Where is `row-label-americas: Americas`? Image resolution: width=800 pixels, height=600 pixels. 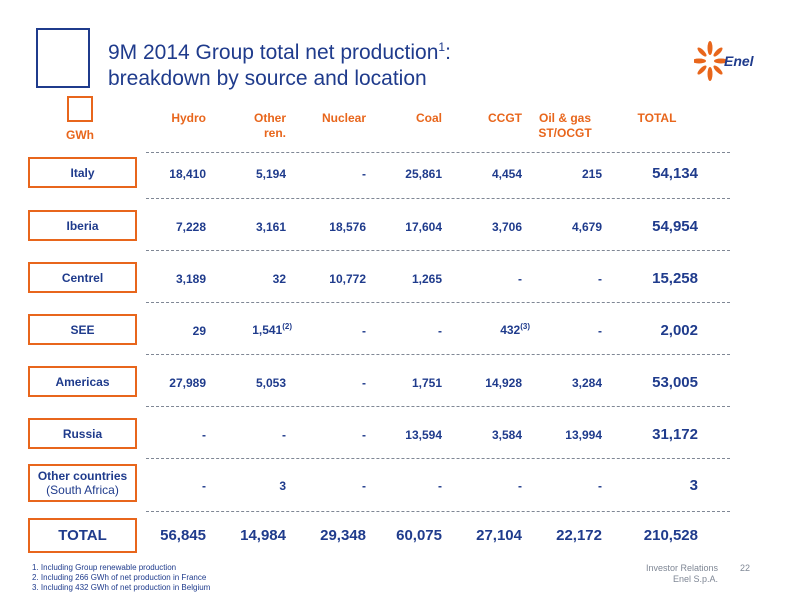 row-label-americas: Americas is located at coordinates (82, 381).